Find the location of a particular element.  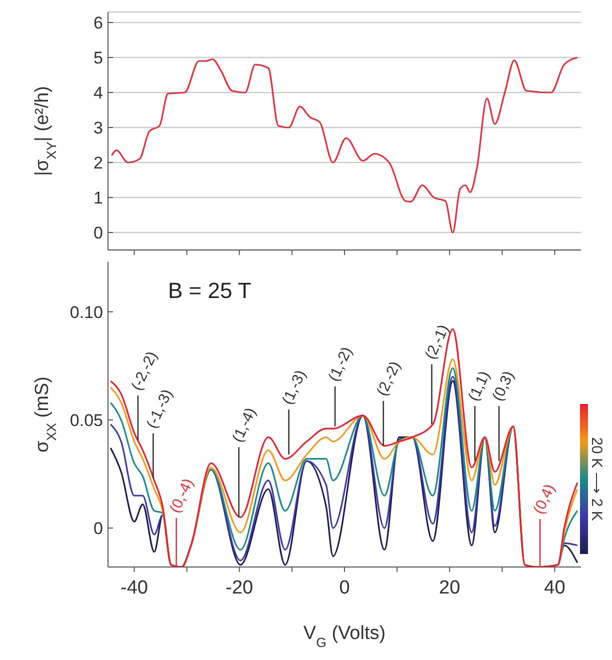

x-tick-label: 20 is located at coordinates (449, 587).